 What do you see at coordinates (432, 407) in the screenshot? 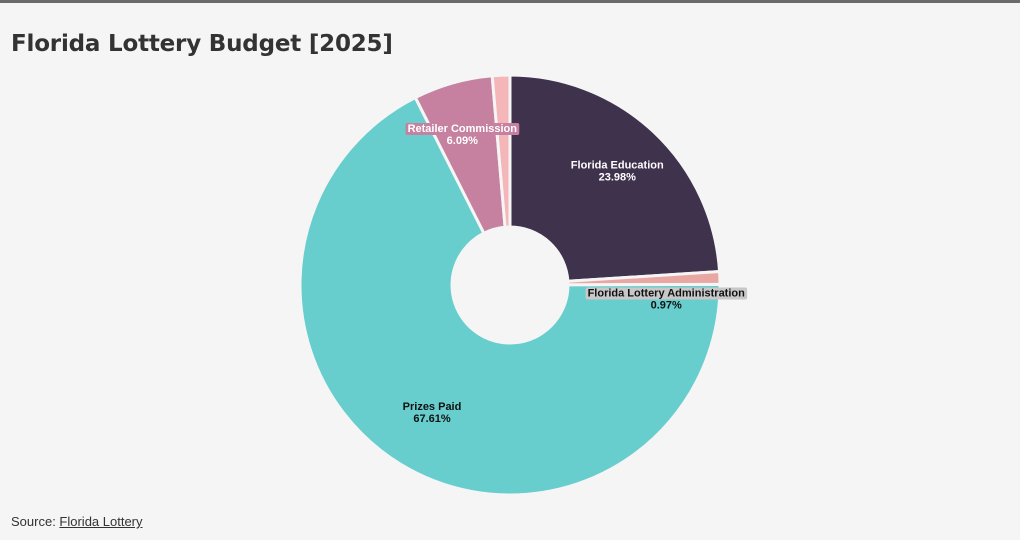
I see `slice-label-name: Prizes Paid` at bounding box center [432, 407].